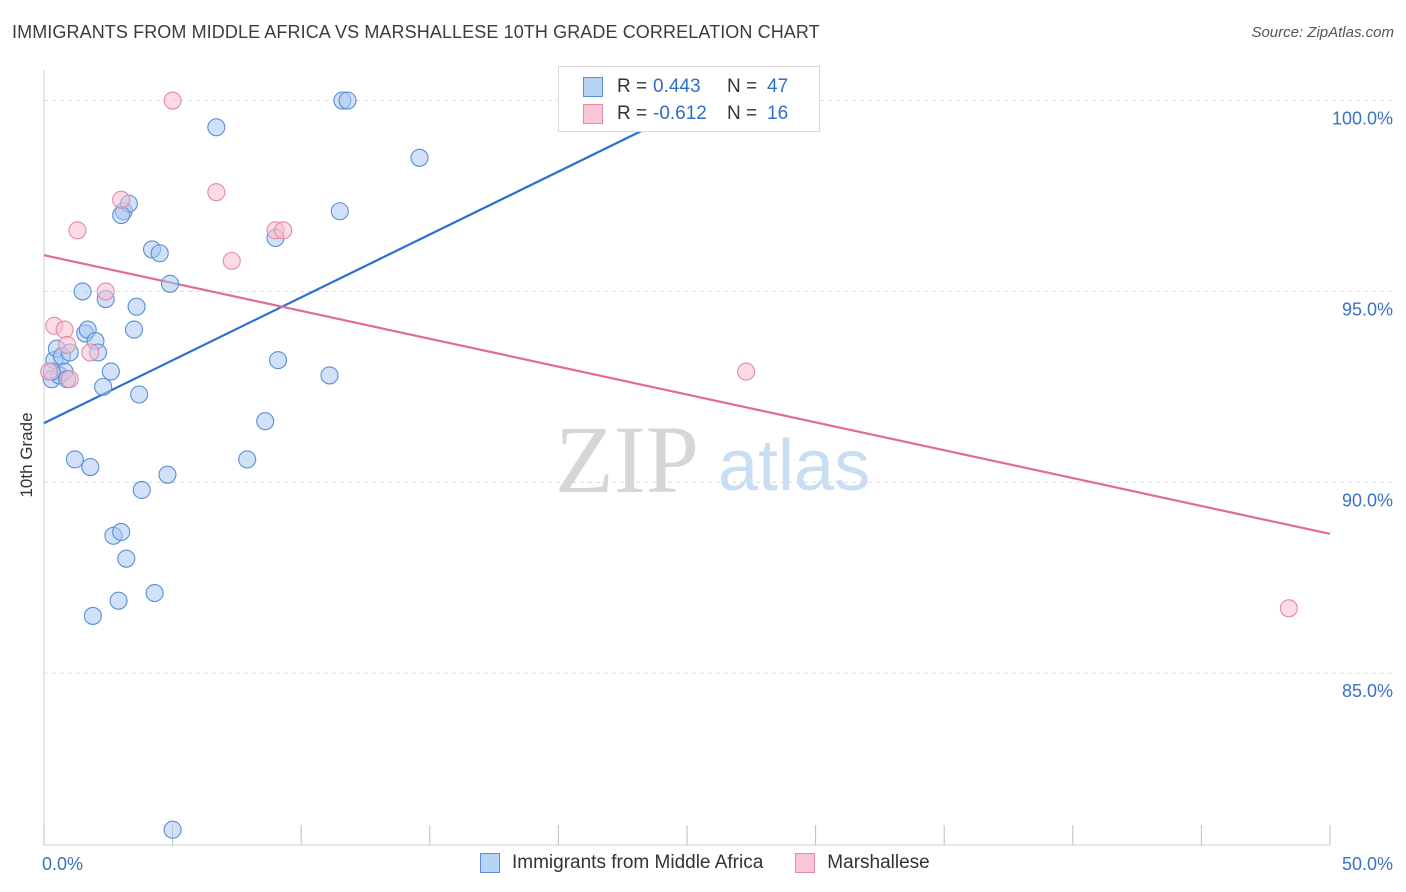  What do you see at coordinates (1322, 32) in the screenshot?
I see `source-credit: Source: ZipAtlas.com` at bounding box center [1322, 32].